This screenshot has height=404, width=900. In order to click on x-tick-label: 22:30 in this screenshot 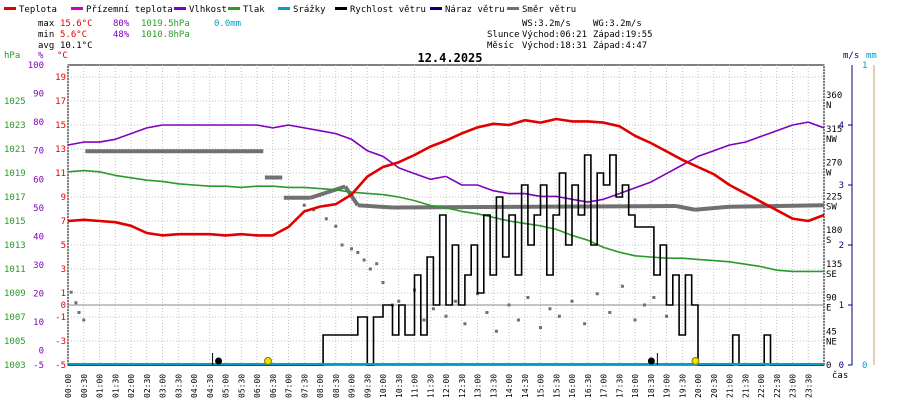, I will do `click(777, 386)`.